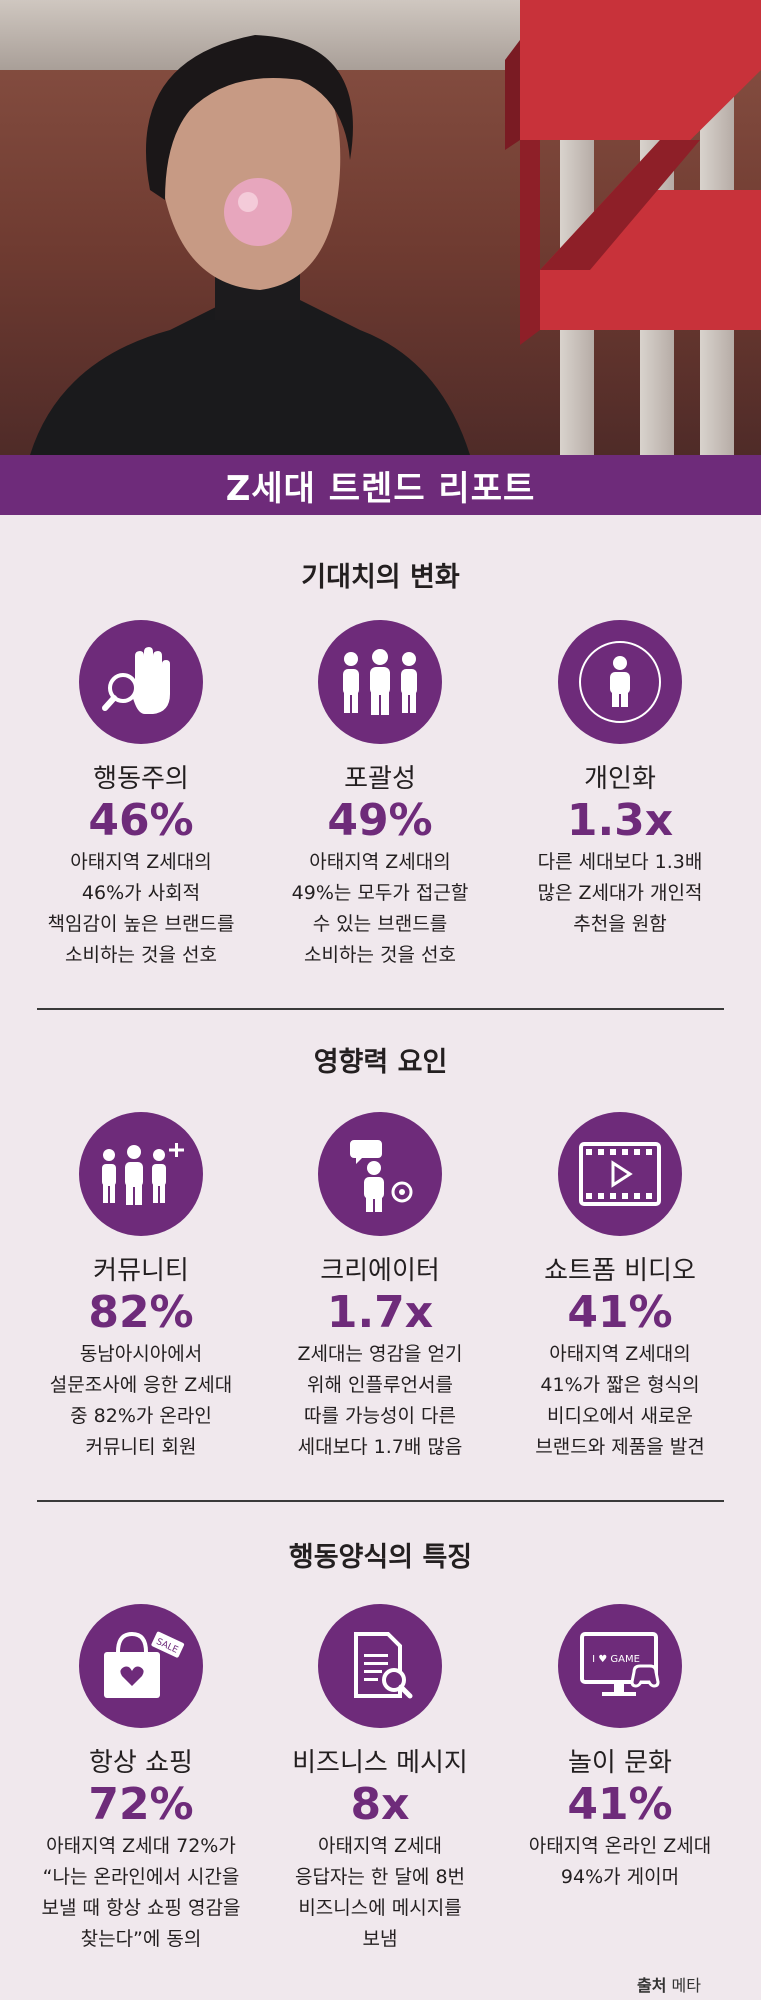 The height and width of the screenshot is (2000, 761). I want to click on item-label: 놀이 문화, so click(620, 1763).